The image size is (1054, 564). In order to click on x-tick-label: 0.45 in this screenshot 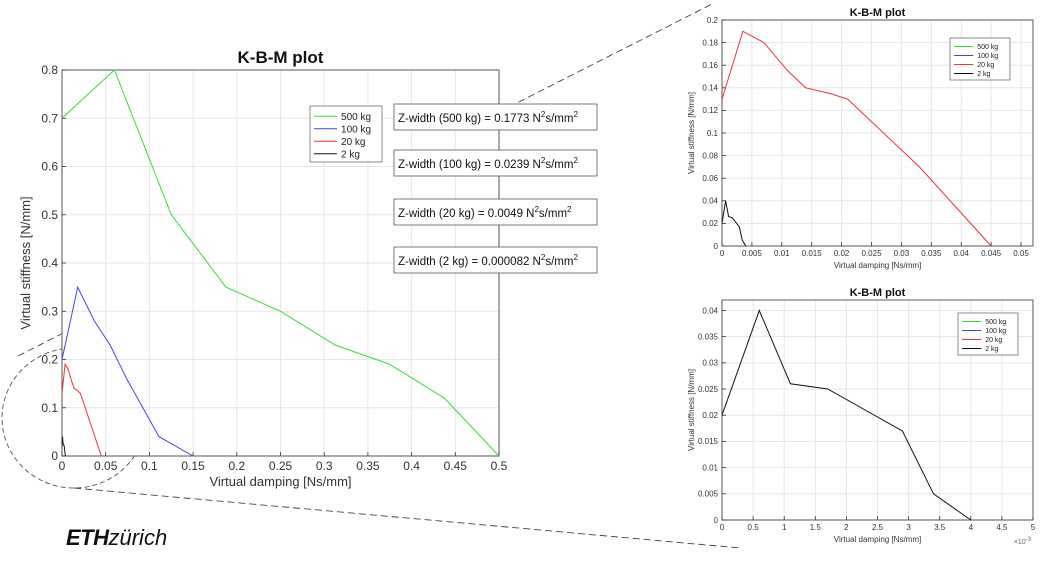, I will do `click(456, 466)`.